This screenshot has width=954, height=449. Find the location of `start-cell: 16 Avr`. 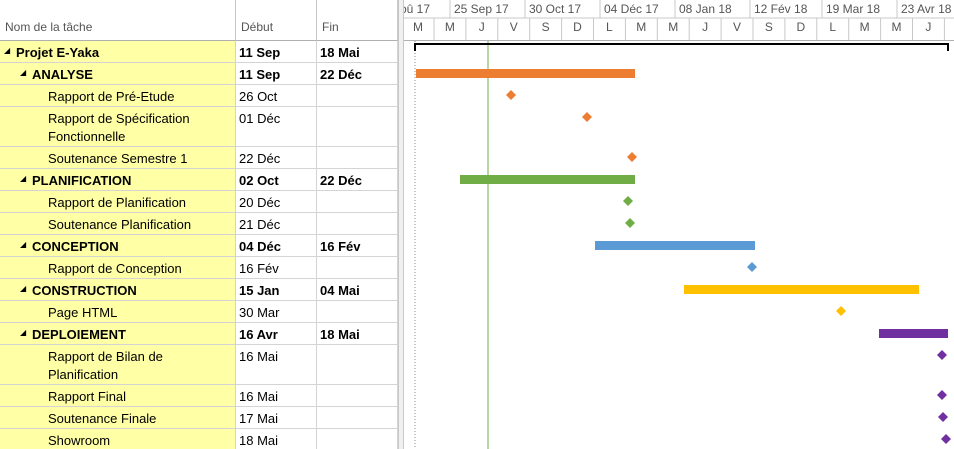

start-cell: 16 Avr is located at coordinates (276, 334).